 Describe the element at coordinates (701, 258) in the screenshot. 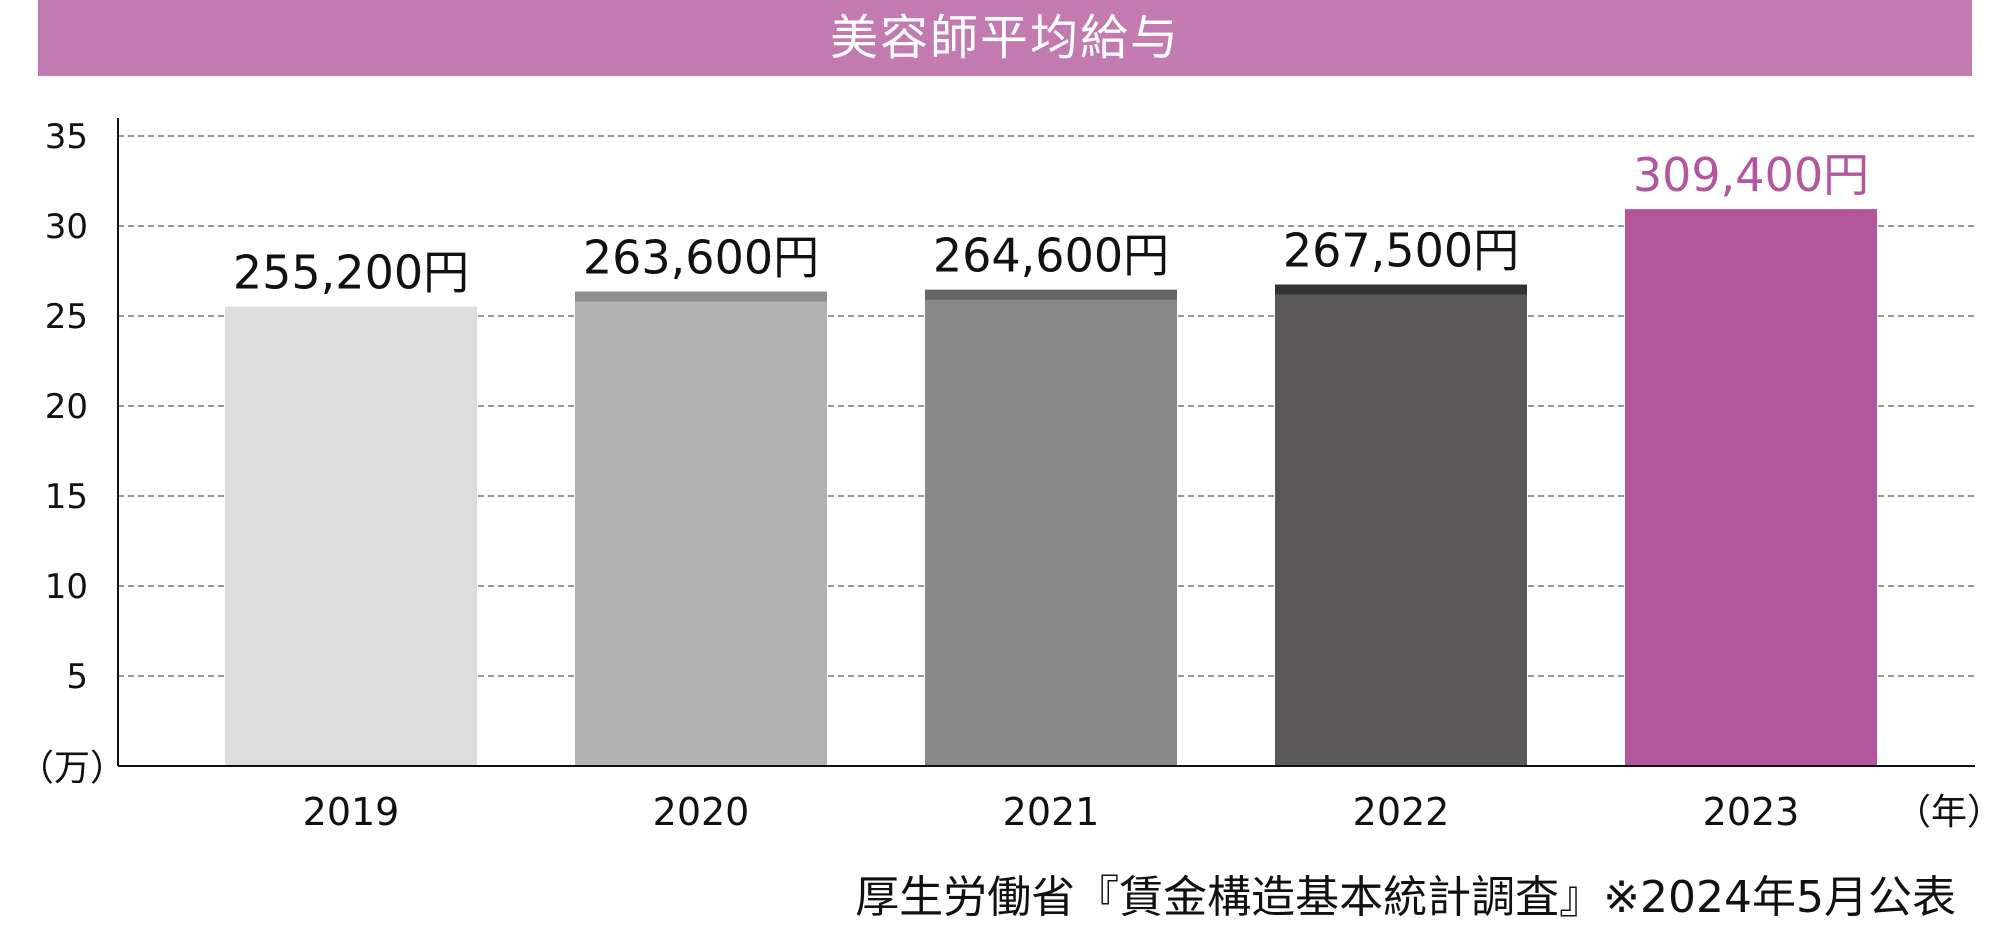

I see `bar-value-label: 263,600円` at that location.